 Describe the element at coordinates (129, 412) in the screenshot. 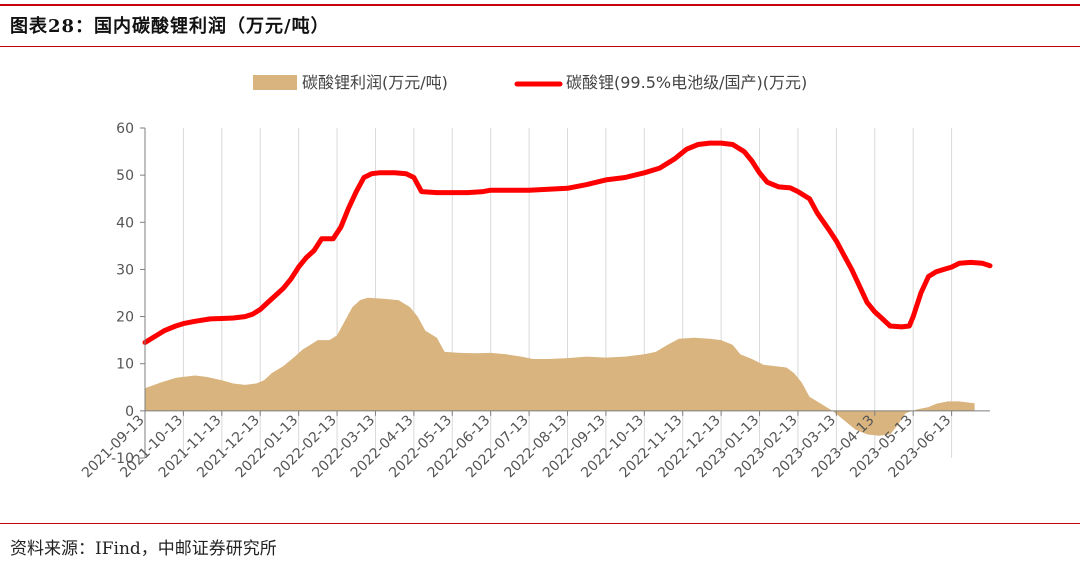

I see `y-tick-label: 0` at that location.